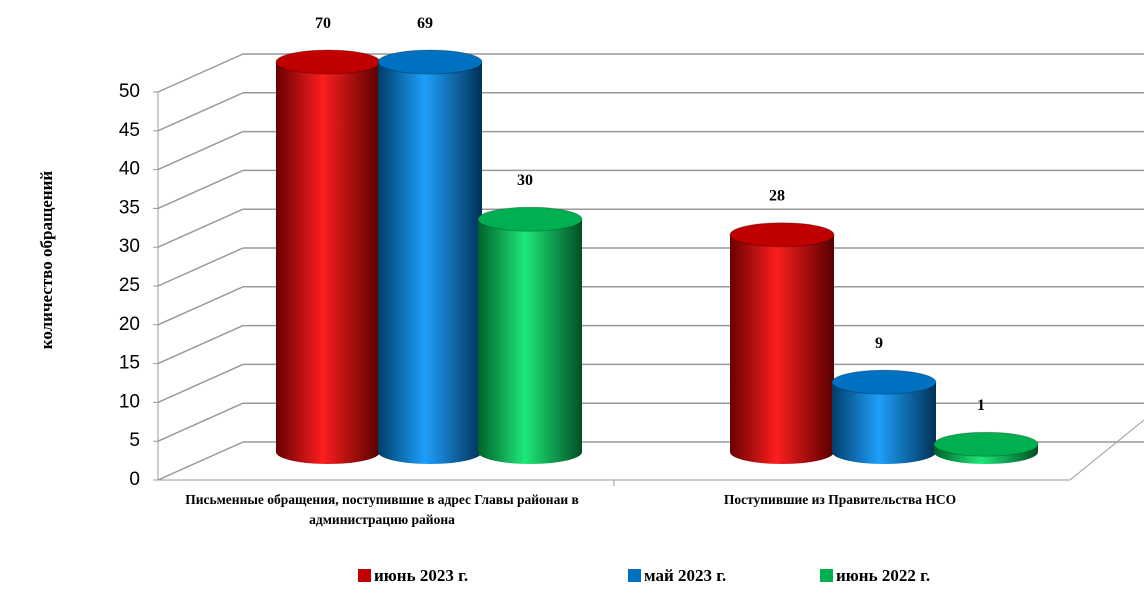 This screenshot has width=1144, height=612. What do you see at coordinates (323, 23) in the screenshot?
I see `data-label: 70` at bounding box center [323, 23].